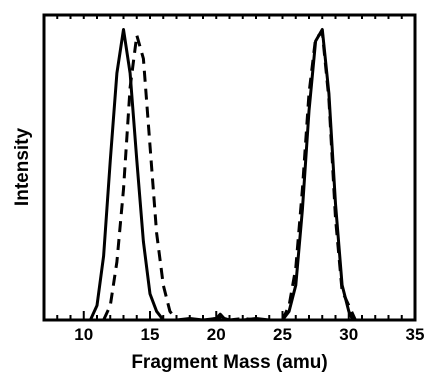  What do you see at coordinates (229, 362) in the screenshot?
I see `x-axis-title: Fragment Mass (amu)` at bounding box center [229, 362].